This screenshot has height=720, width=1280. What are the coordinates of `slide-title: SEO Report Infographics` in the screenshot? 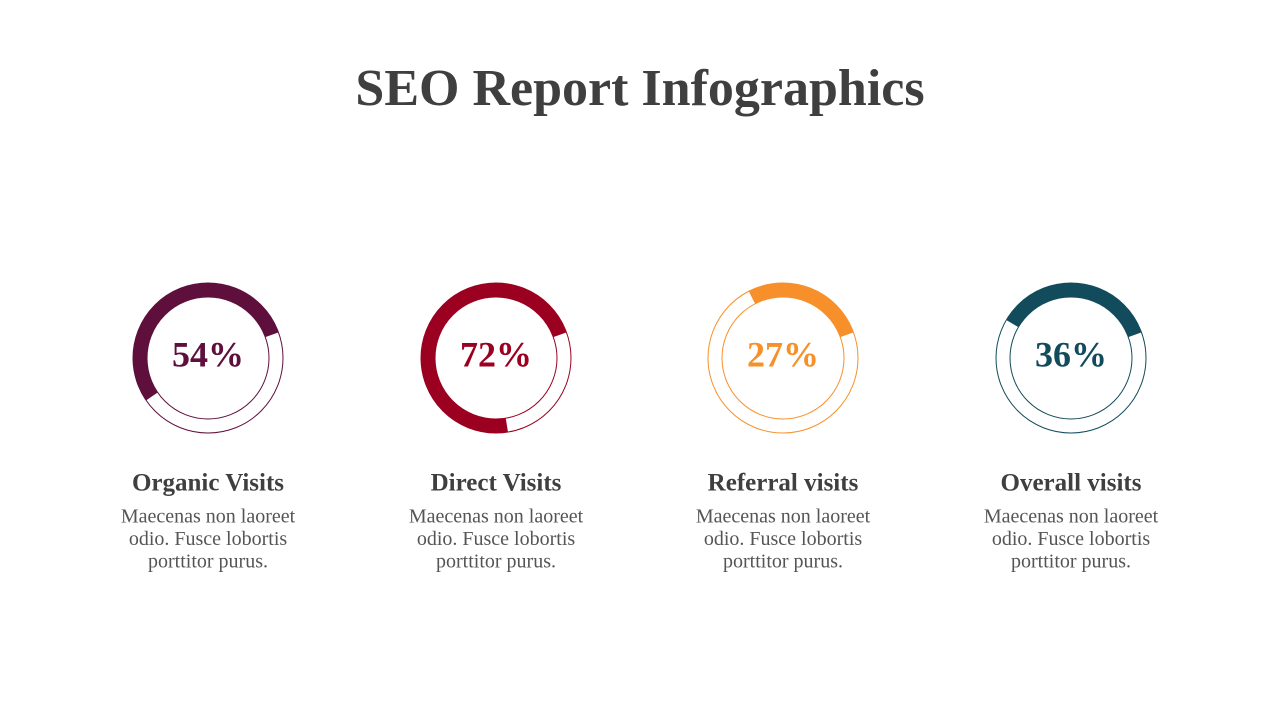 It's located at (639, 88).